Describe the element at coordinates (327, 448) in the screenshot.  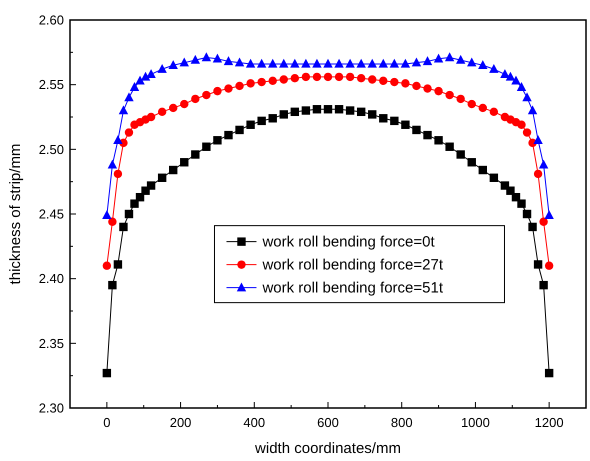
I see `x-axis-title: width coordinates/mm` at that location.